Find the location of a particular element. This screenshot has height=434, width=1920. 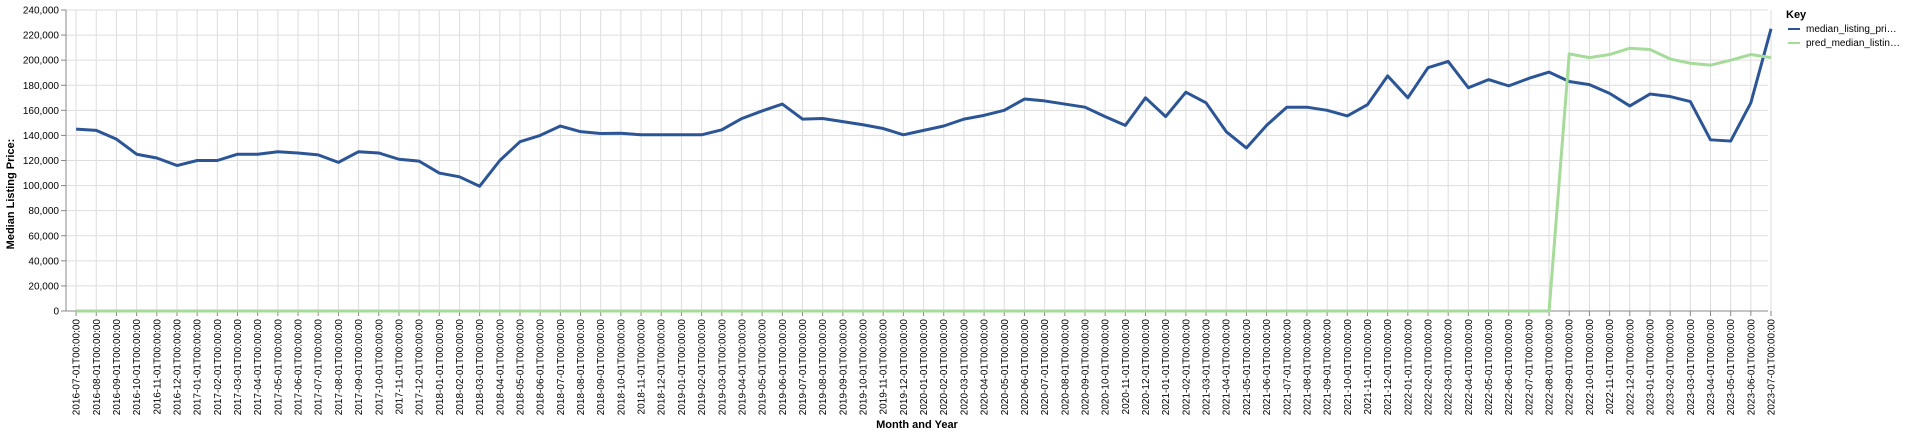

x-tick-label: 2021-08-01T00:00:00 is located at coordinates (1307, 367).